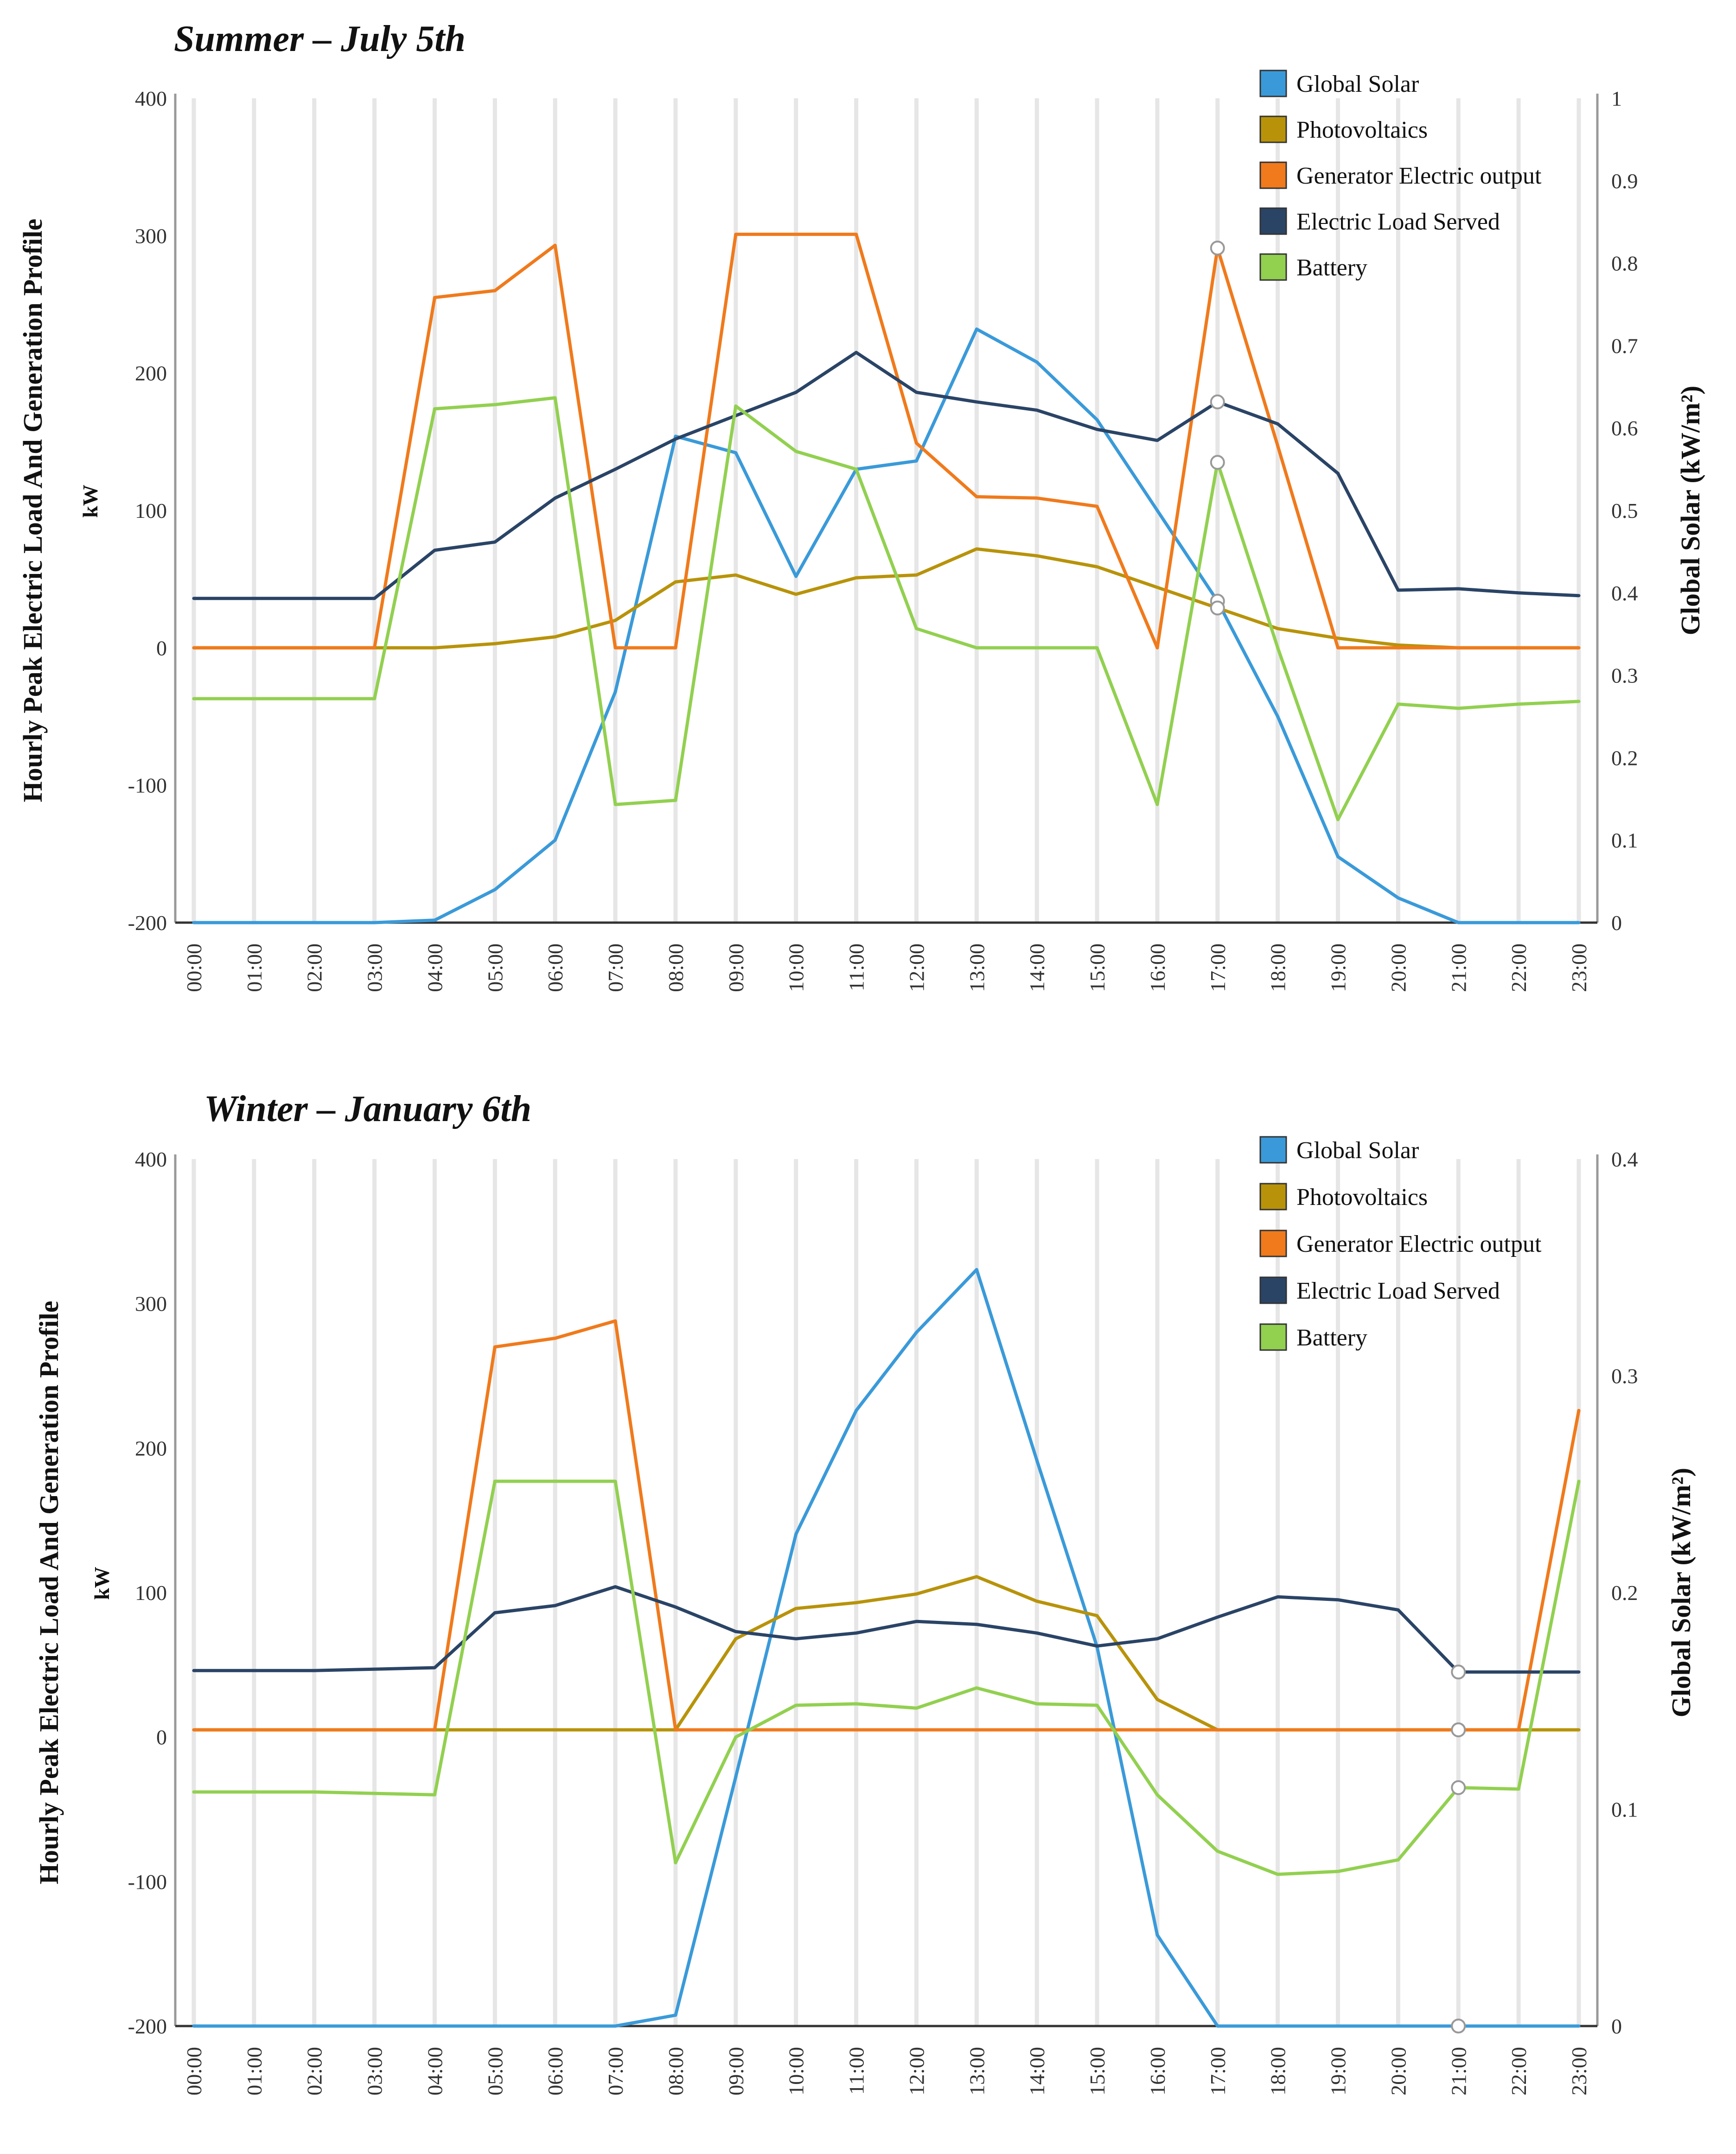 This screenshot has height=2154, width=1736. I want to click on y-left-tick-label: -200, so click(147, 923).